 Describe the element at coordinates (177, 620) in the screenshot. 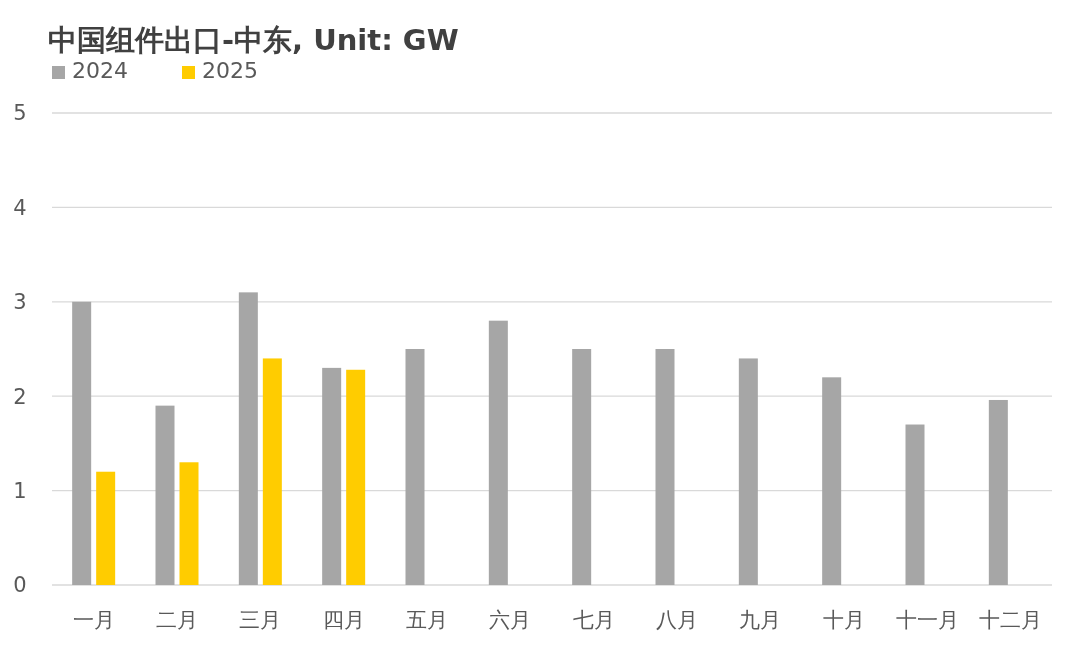

I see `x-tick-label: 二月` at that location.